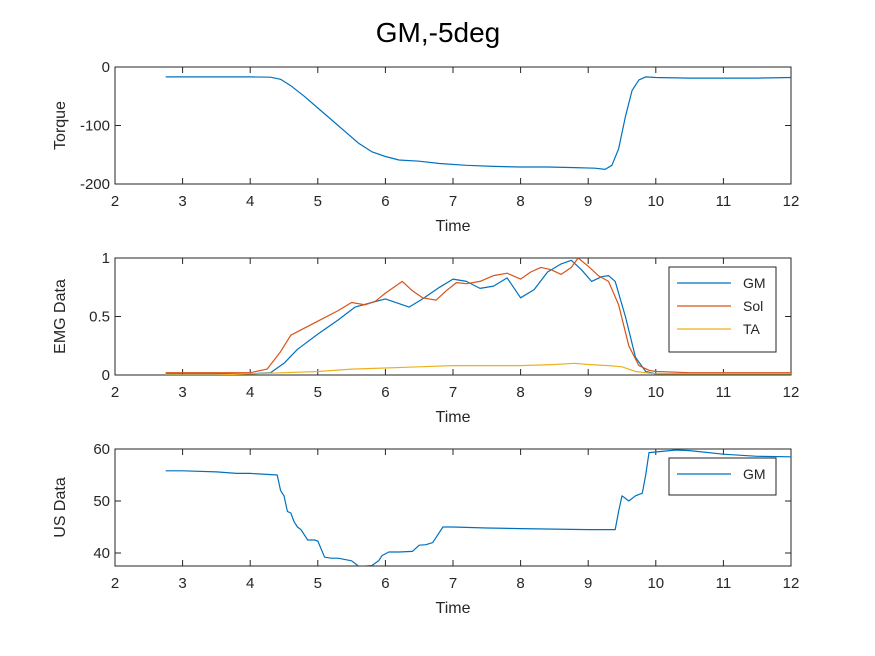  What do you see at coordinates (106, 258) in the screenshot?
I see `y-tick-label: 1` at bounding box center [106, 258].